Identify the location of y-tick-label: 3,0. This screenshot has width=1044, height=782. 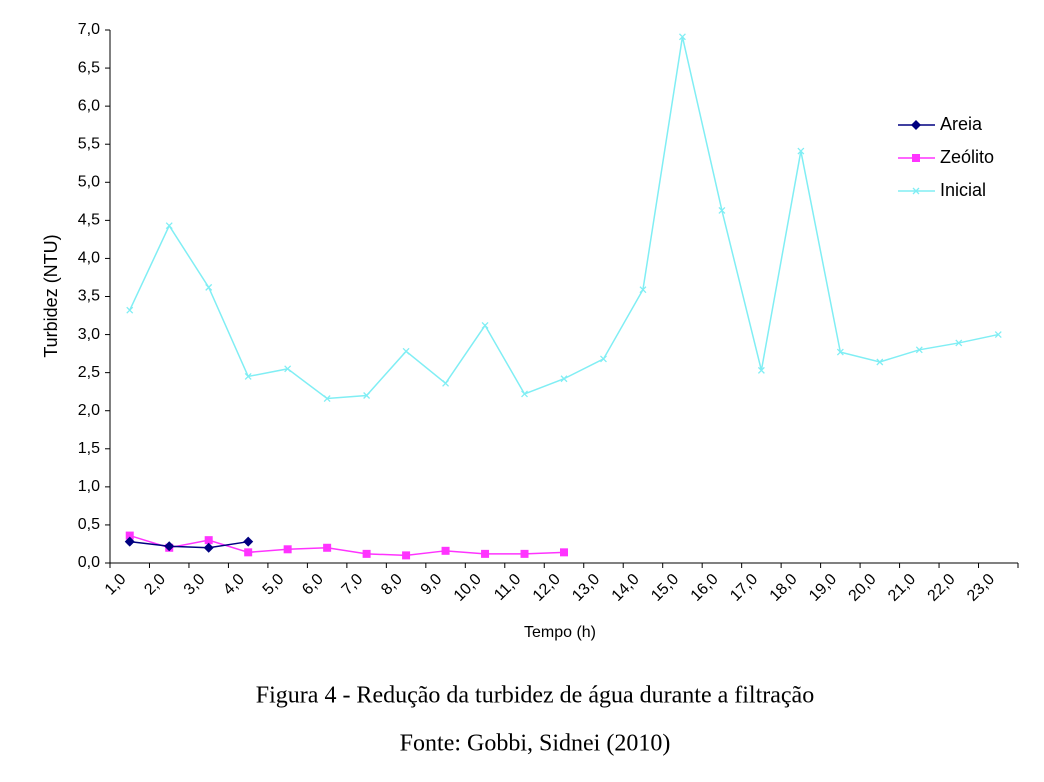
(89, 334).